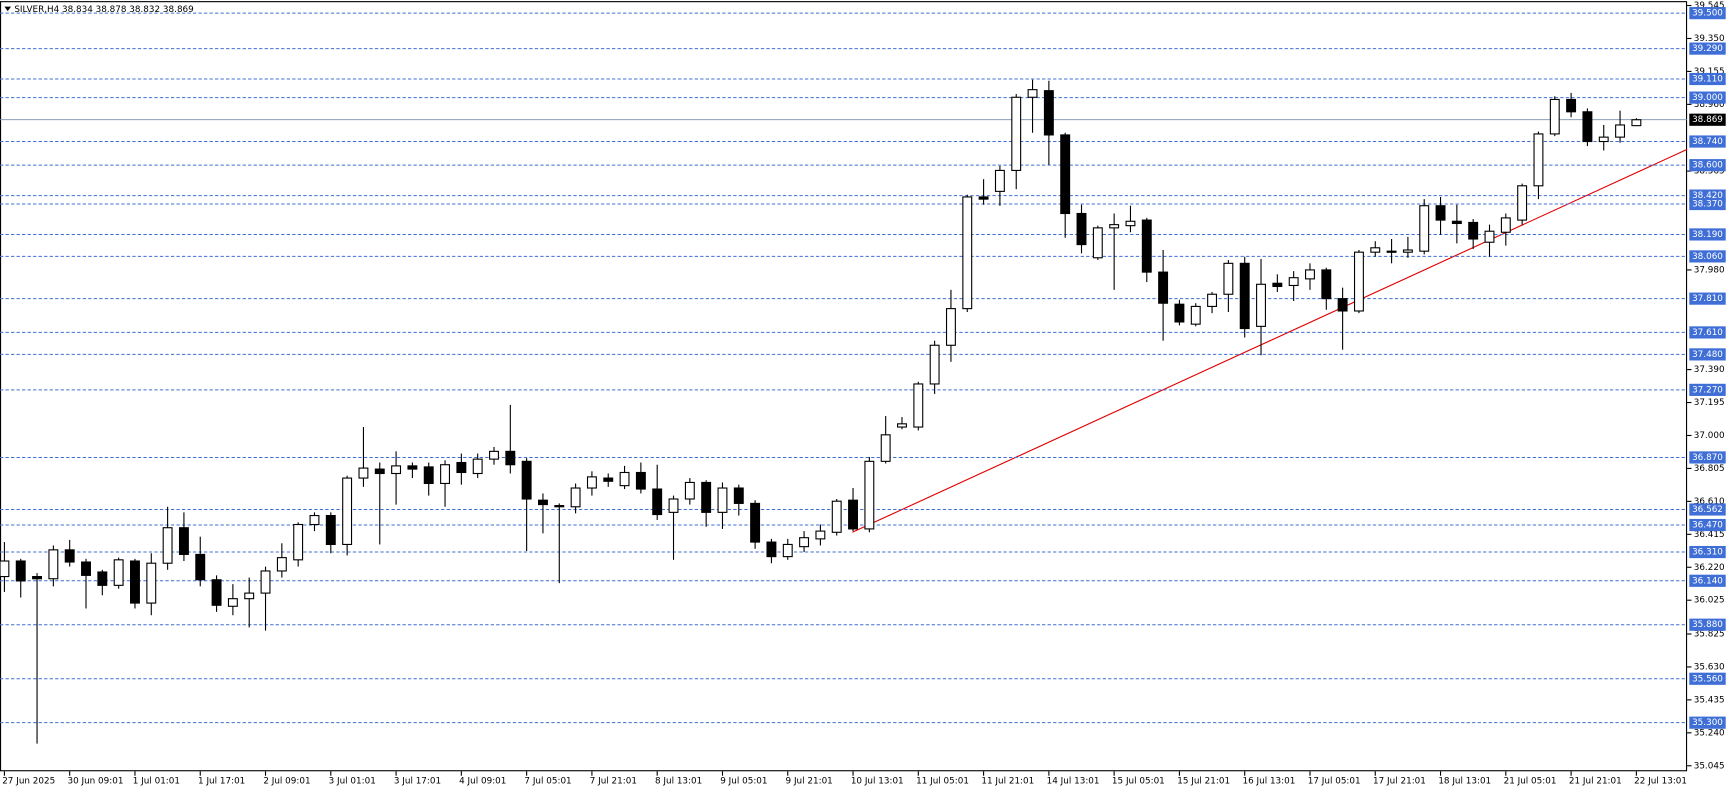  I want to click on x-tick-label: 7 Jul 21:01, so click(613, 782).